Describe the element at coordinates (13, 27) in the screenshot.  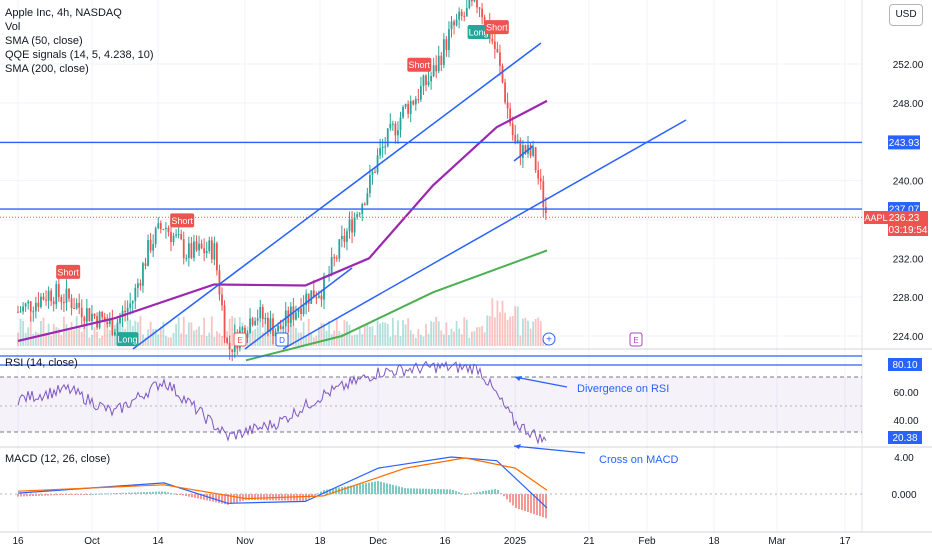
I see `indicator-vol: Vol` at that location.